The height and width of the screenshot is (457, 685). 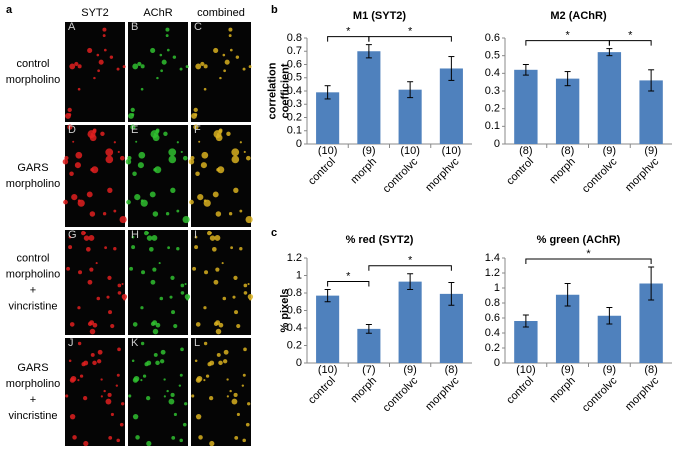 I want to click on x-tick-label: controlvc, so click(x=401, y=175).